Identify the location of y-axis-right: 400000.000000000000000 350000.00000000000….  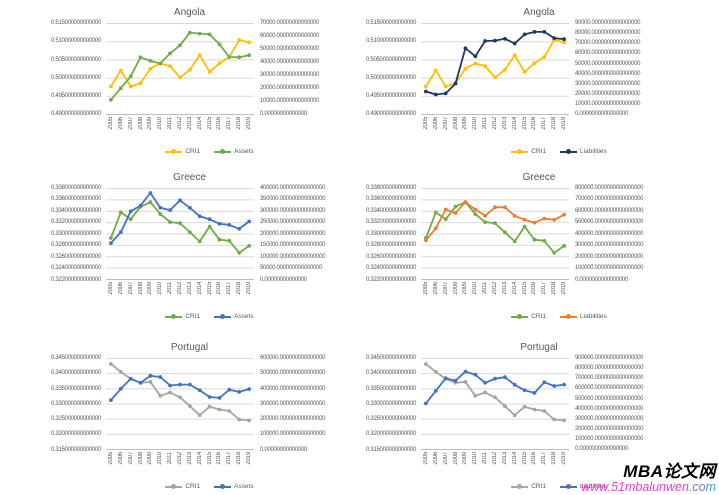
(306, 234).